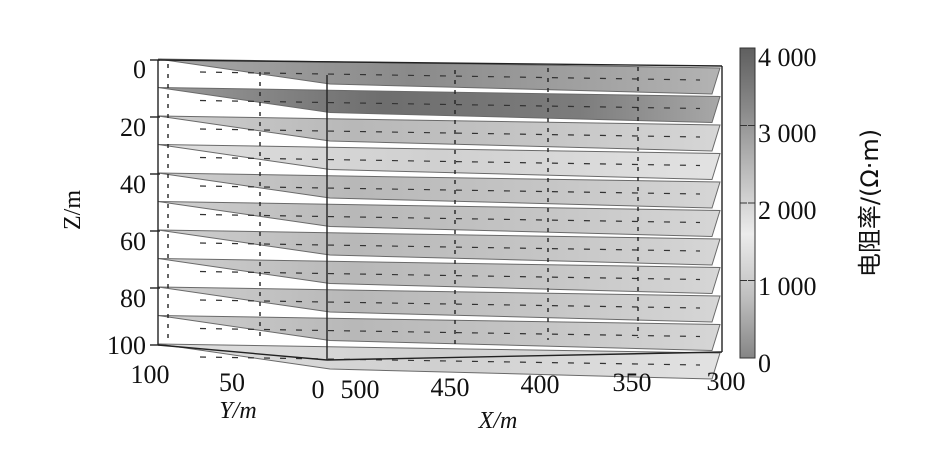  Describe the element at coordinates (787, 57) in the screenshot. I see `colorbar-tick-label: 4 000` at that location.